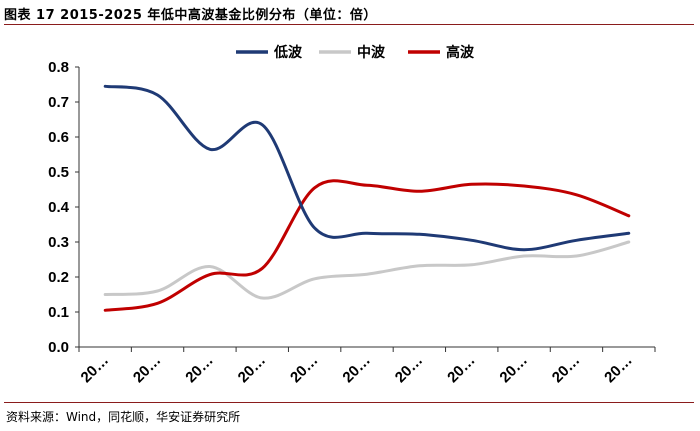 This screenshot has width=700, height=431. I want to click on title-divider, so click(349, 24).